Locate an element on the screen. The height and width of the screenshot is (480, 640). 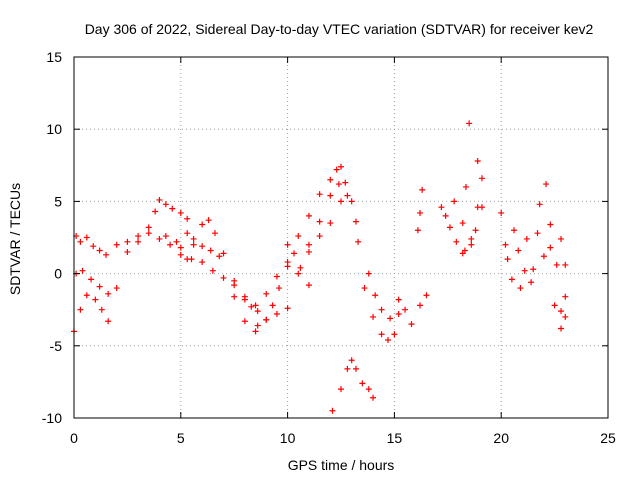
y-tick-label: -10 is located at coordinates (52, 418).